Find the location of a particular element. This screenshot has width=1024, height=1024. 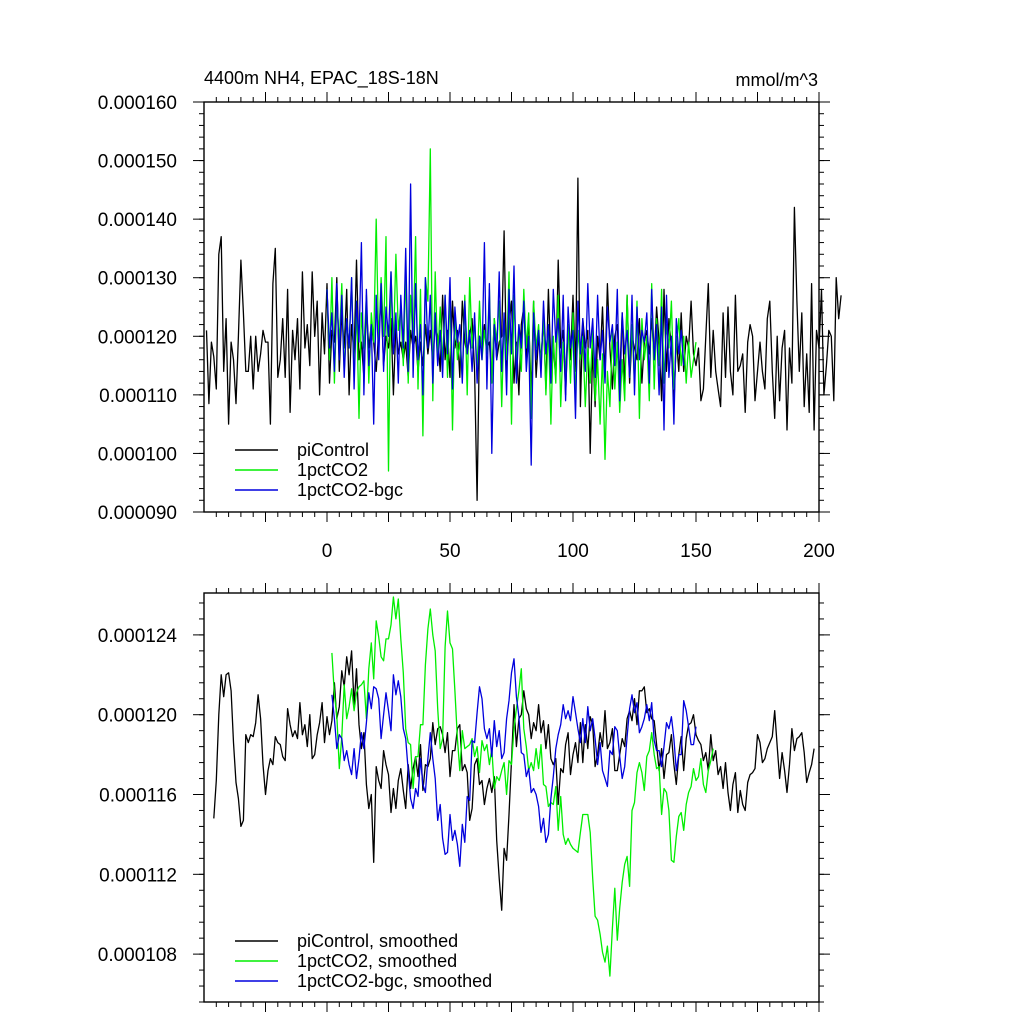

x-tick-label: 100 is located at coordinates (573, 551).